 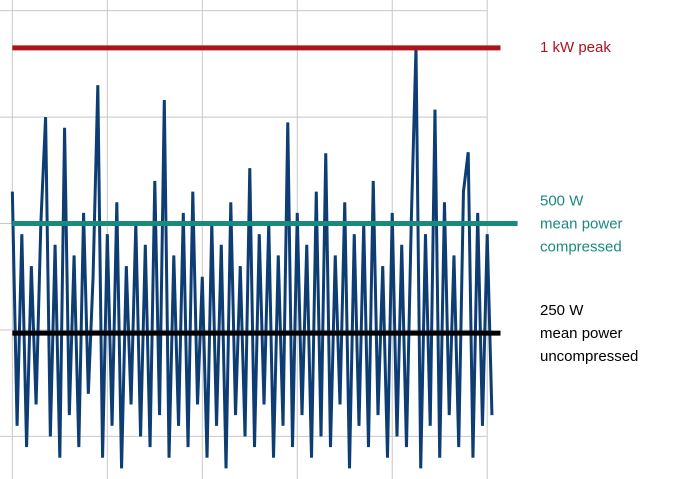 I want to click on reference-label: 250 W, so click(x=562, y=310).